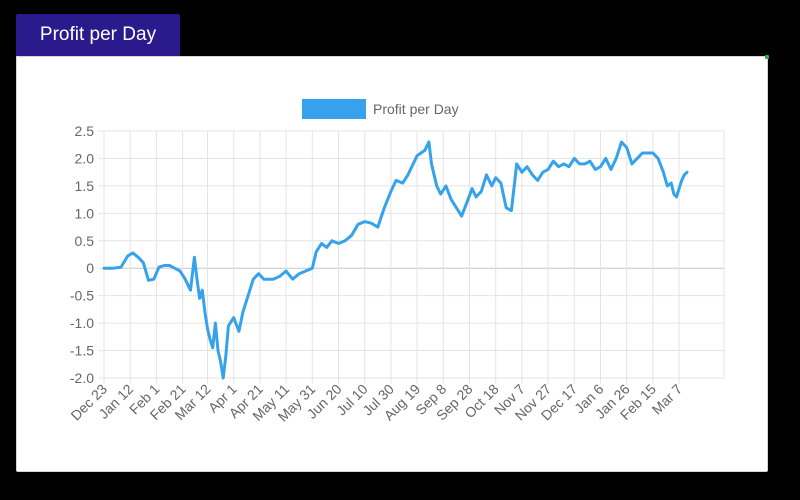  What do you see at coordinates (82, 323) in the screenshot?
I see `y-tick-label: -1.0` at bounding box center [82, 323].